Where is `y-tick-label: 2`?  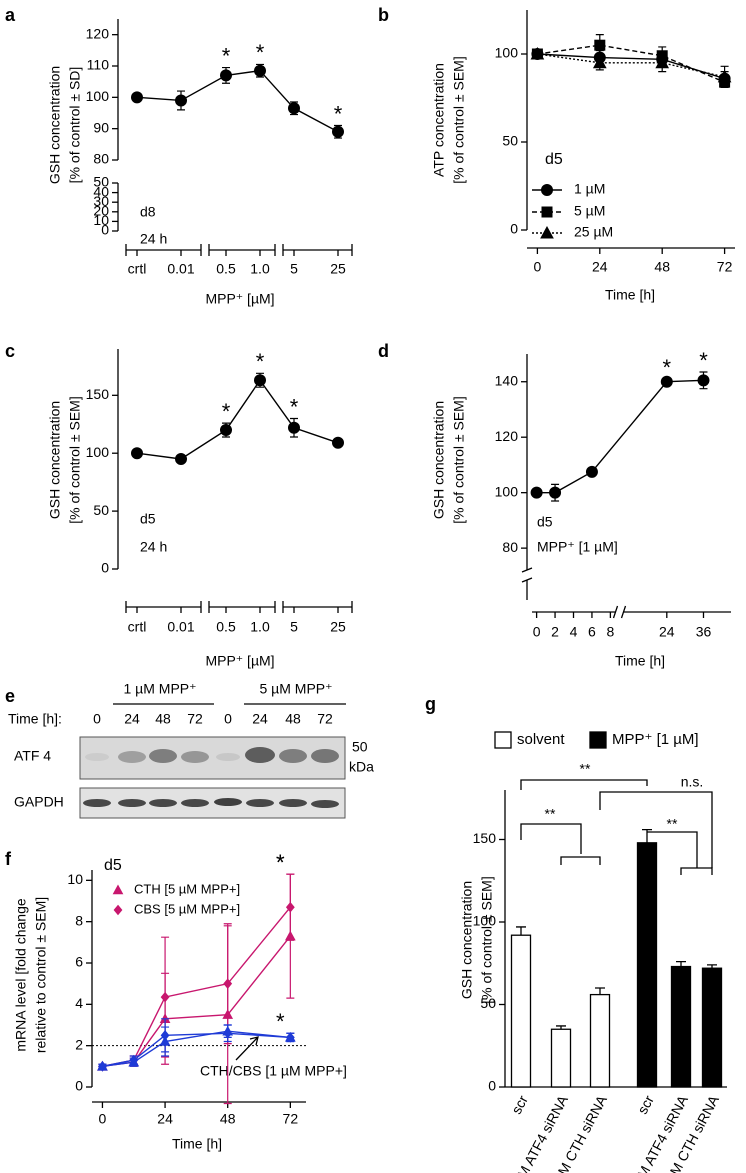
y-tick-label: 2 is located at coordinates (79, 1044).